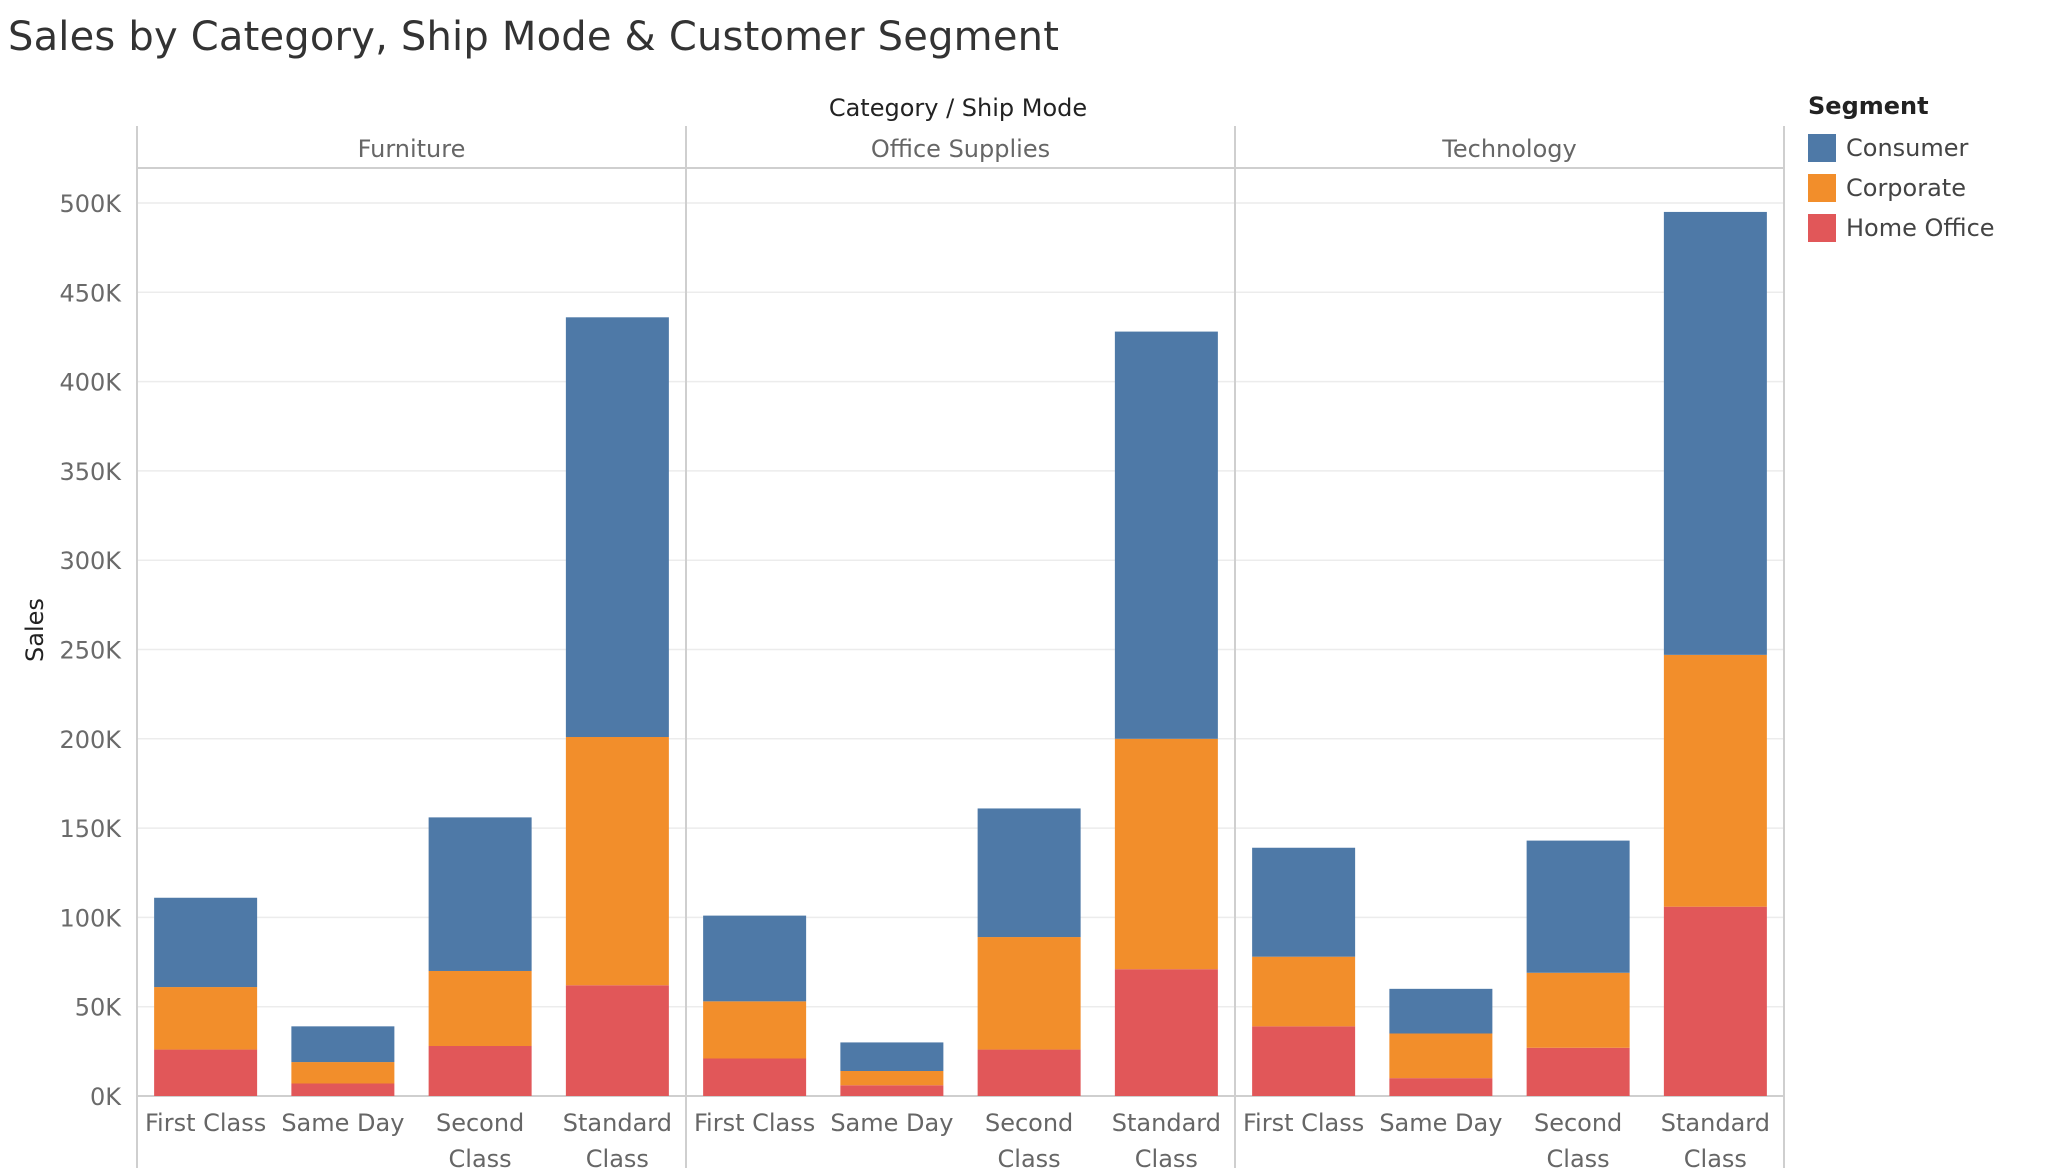  I want to click on legend-items: Consumer Corporate Home Office, so click(1901, 188).